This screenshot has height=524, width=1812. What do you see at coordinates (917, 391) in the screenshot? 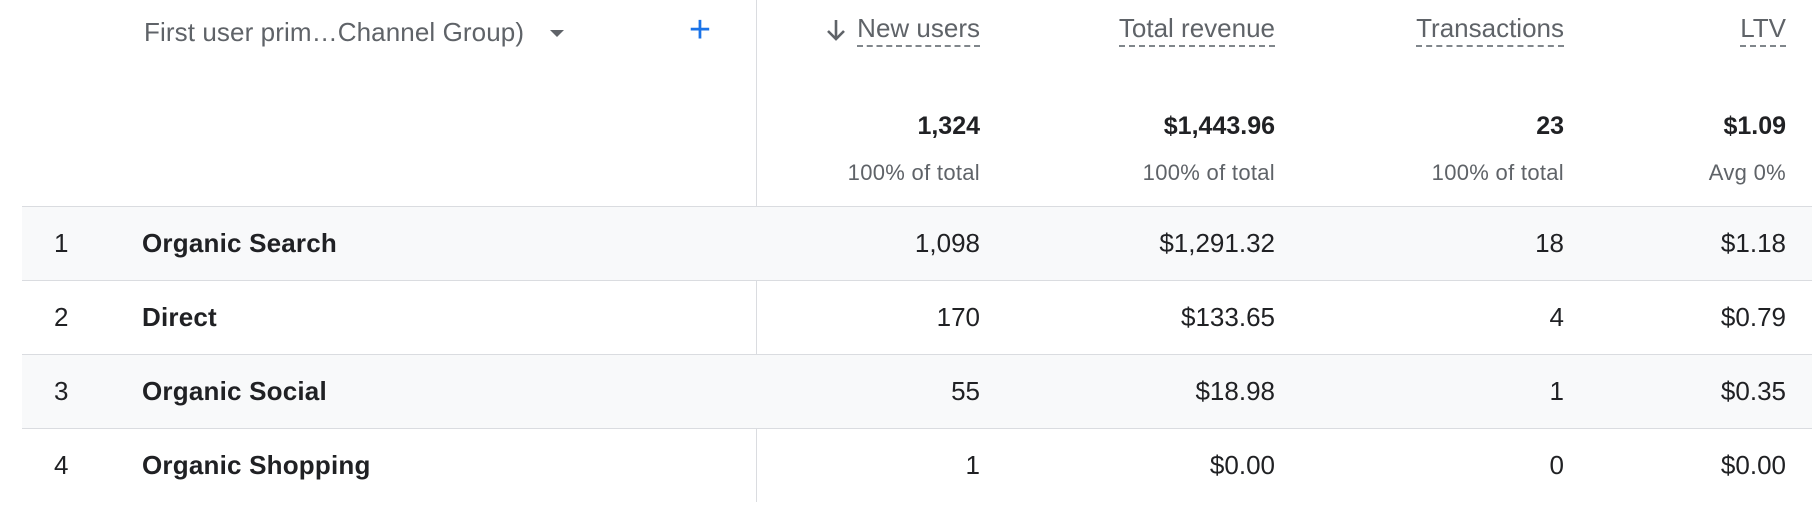
I see `table-row: 3 Organic Social 55 $18.98 1 $0.35` at bounding box center [917, 391].